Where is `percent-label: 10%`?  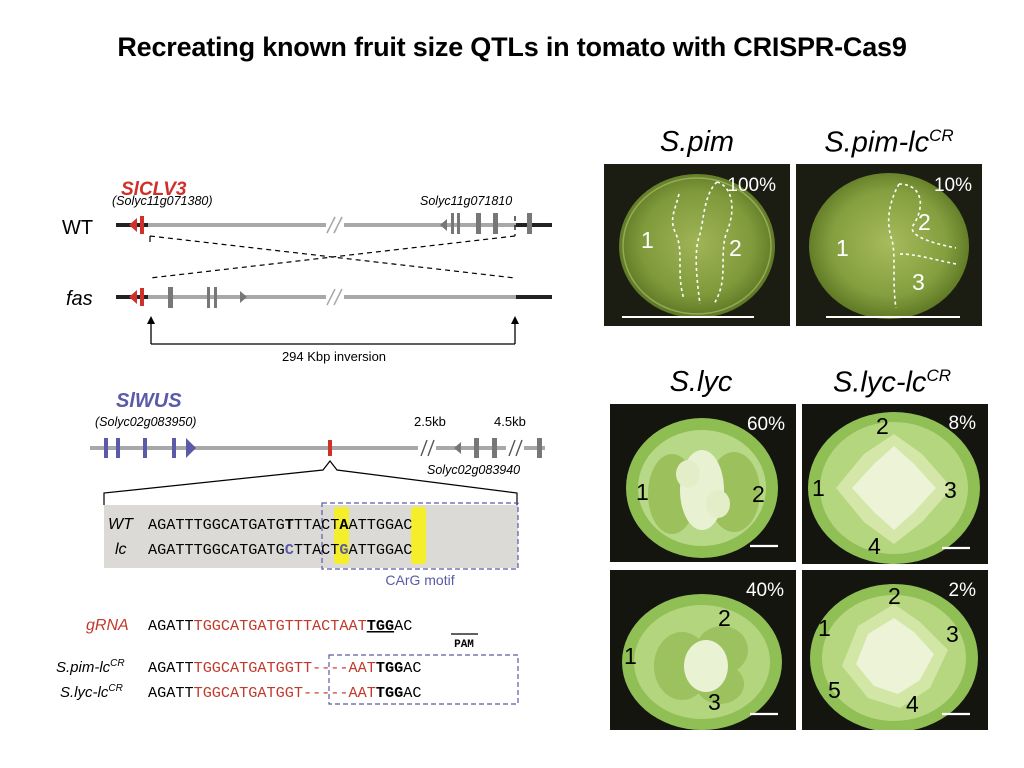 percent-label: 10% is located at coordinates (953, 185).